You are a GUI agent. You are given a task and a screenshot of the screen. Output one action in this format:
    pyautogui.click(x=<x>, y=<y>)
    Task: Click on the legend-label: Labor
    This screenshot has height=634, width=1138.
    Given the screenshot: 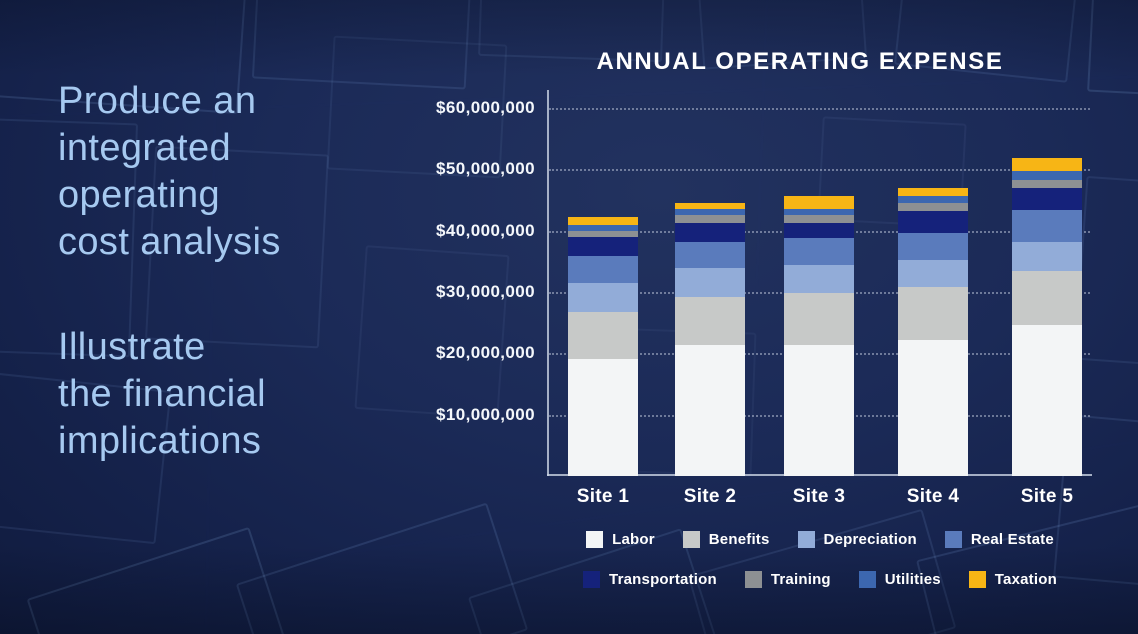 What is the action you would take?
    pyautogui.click(x=633, y=539)
    